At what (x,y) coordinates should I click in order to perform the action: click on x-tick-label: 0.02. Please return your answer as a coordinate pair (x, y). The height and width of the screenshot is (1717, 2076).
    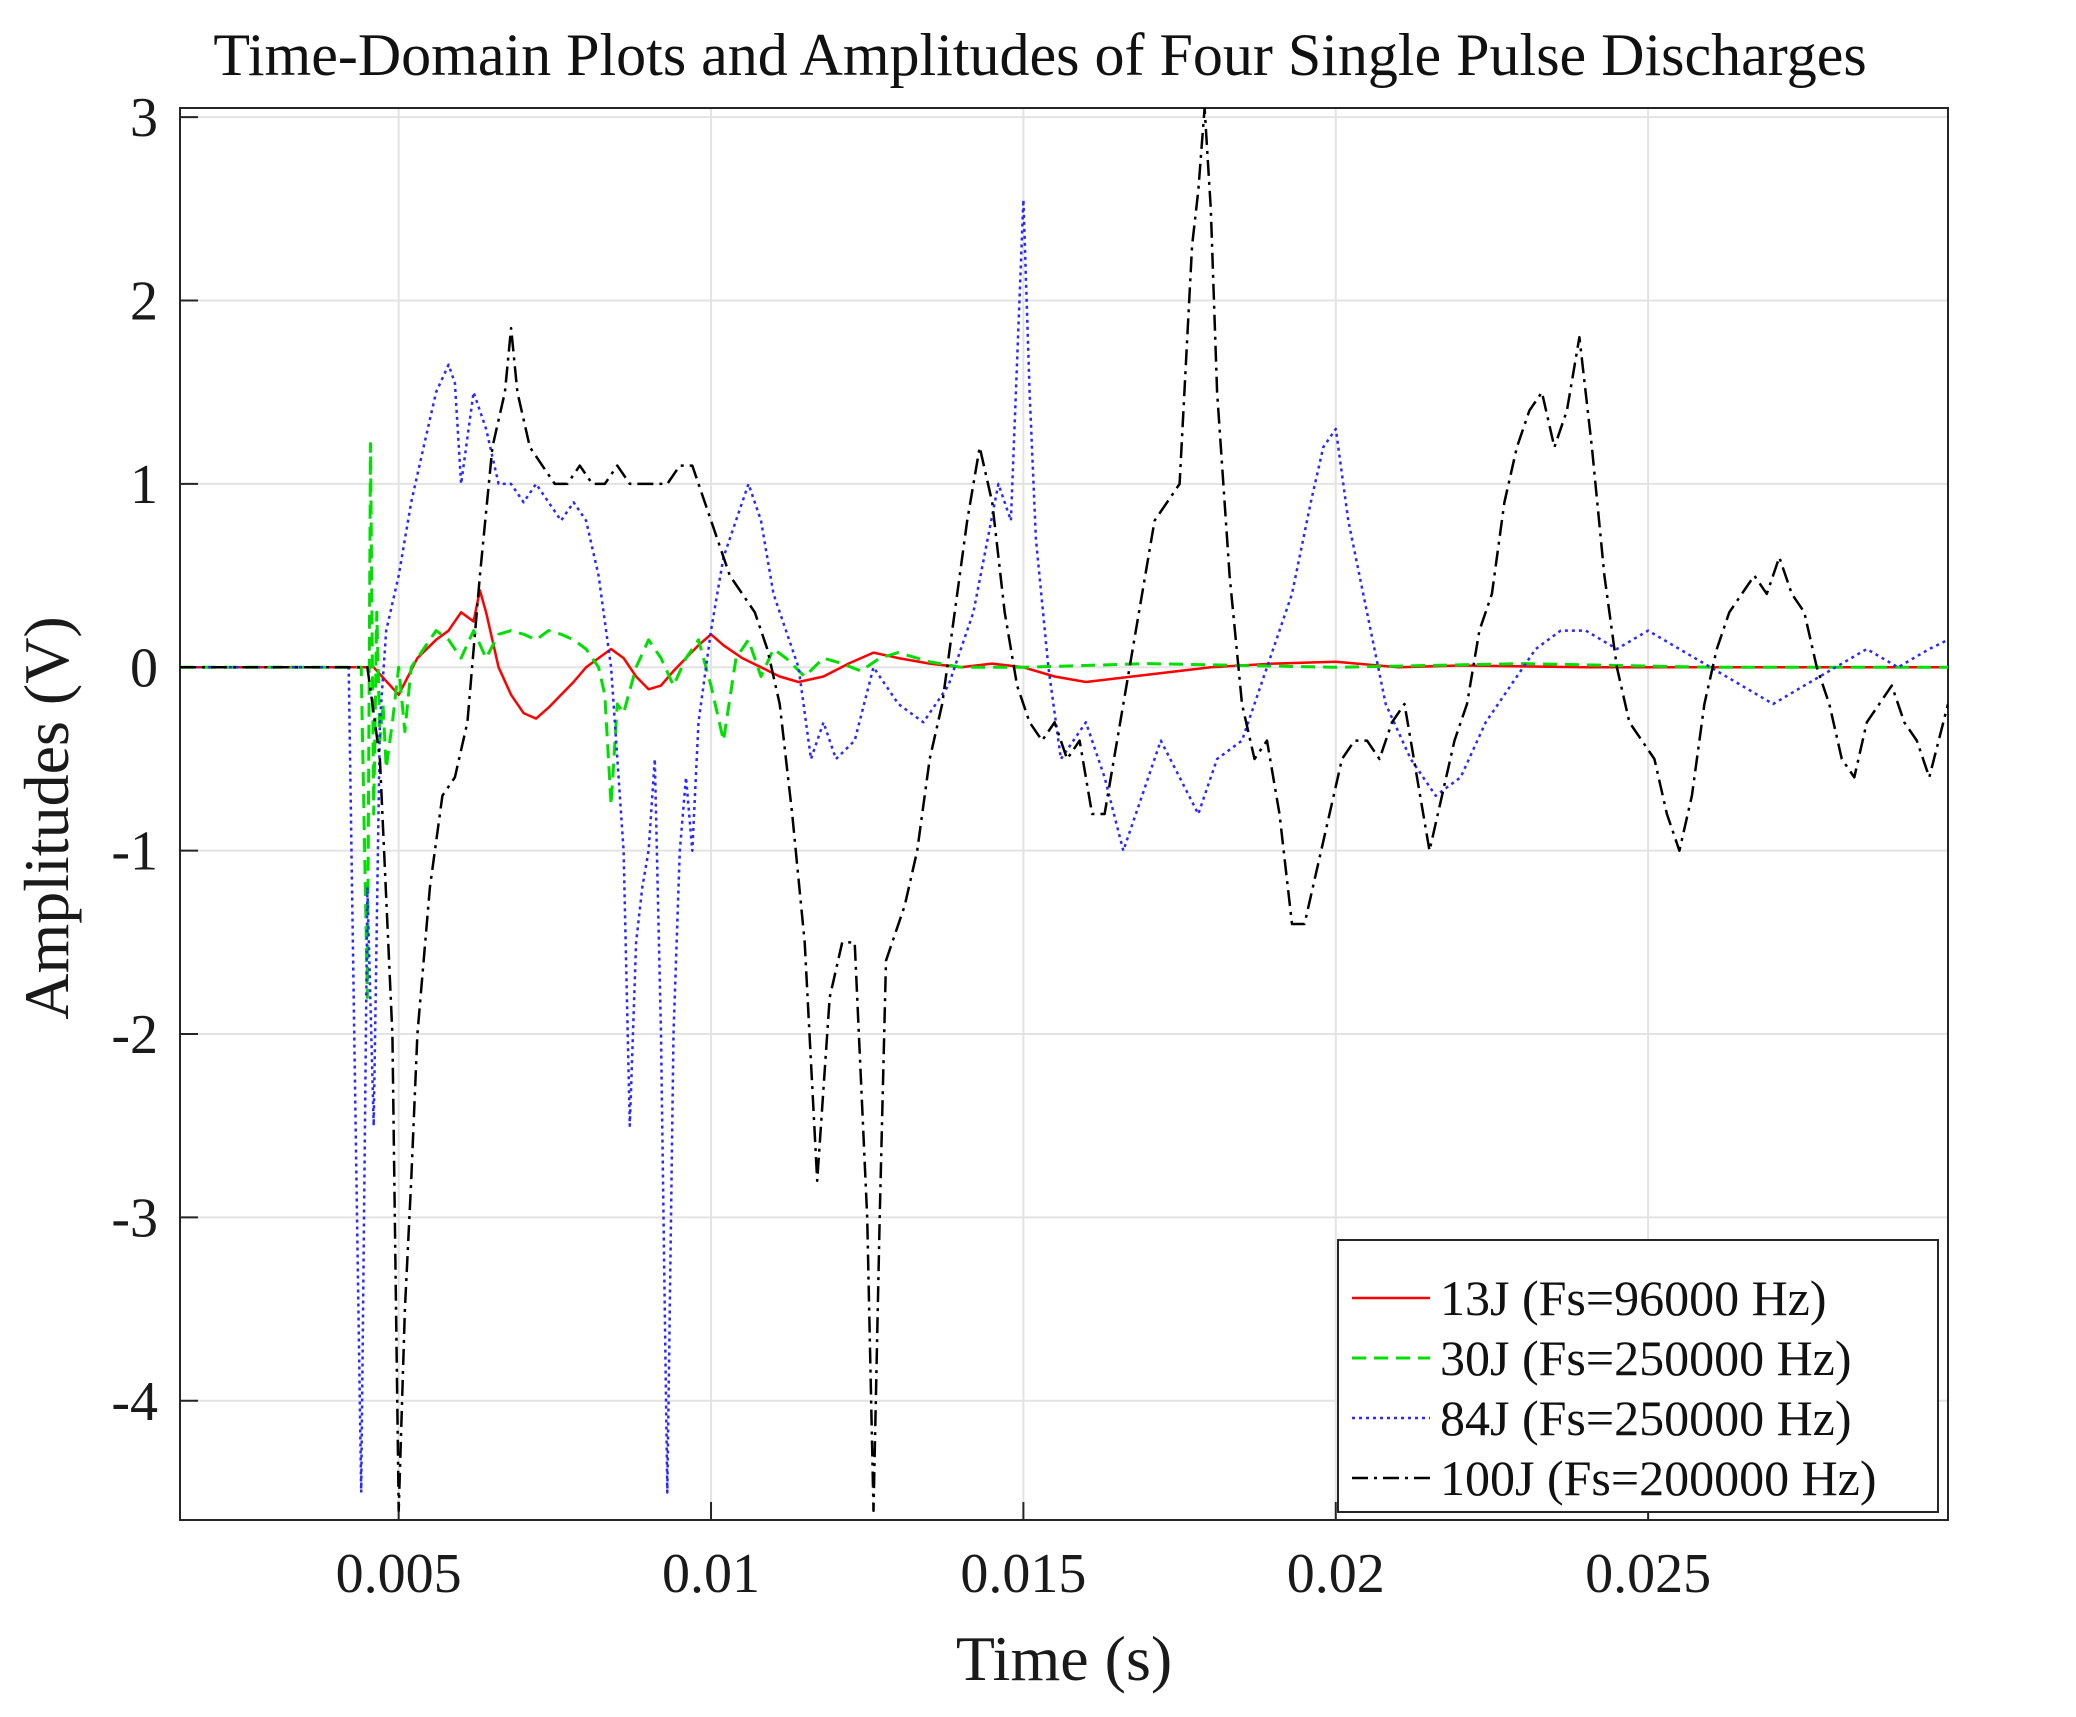
    Looking at the image, I should click on (1336, 1574).